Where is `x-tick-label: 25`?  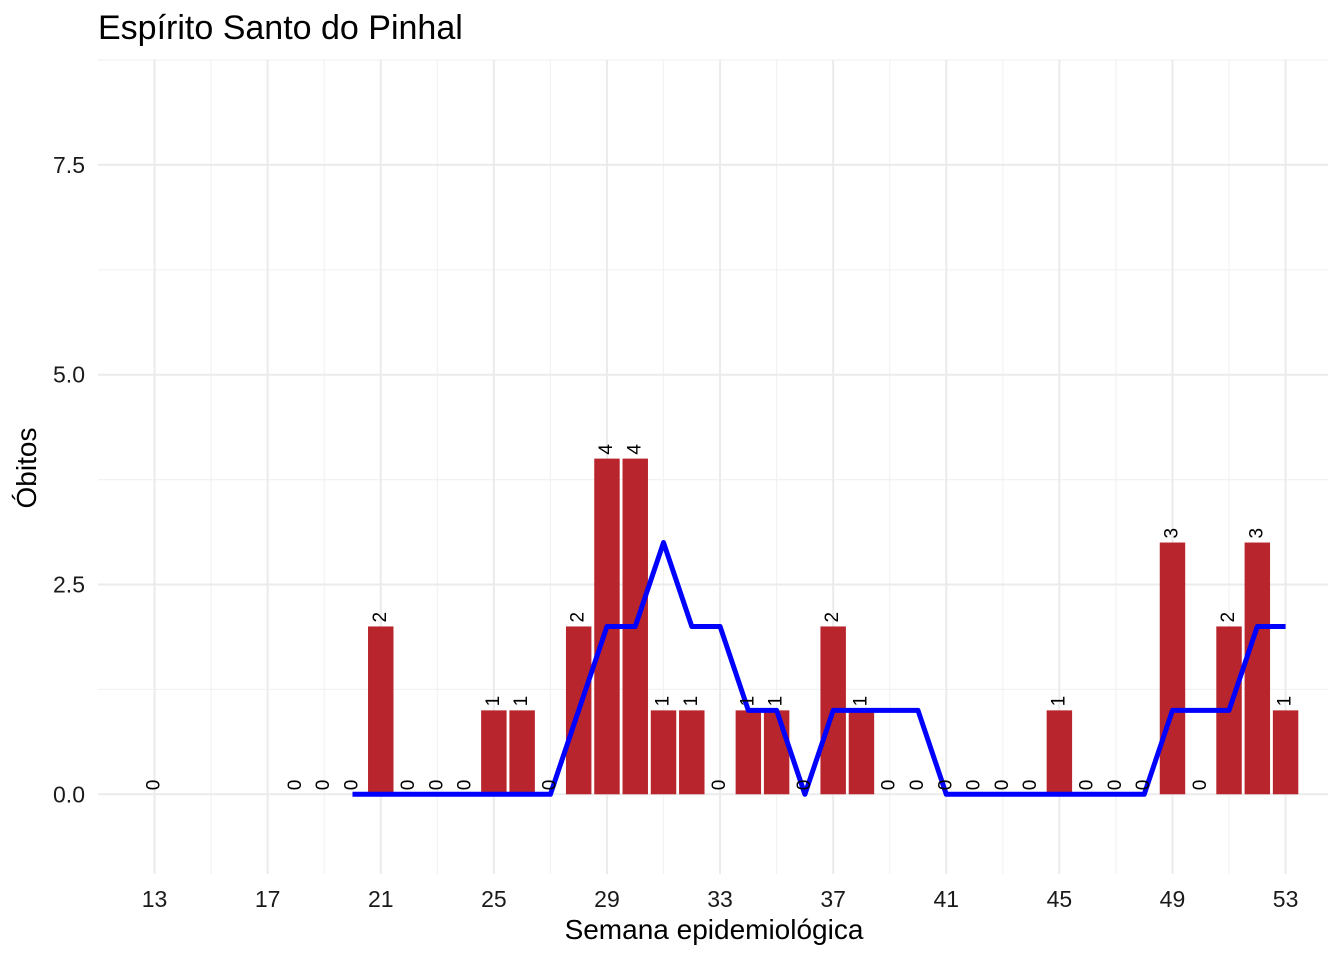
x-tick-label: 25 is located at coordinates (494, 899).